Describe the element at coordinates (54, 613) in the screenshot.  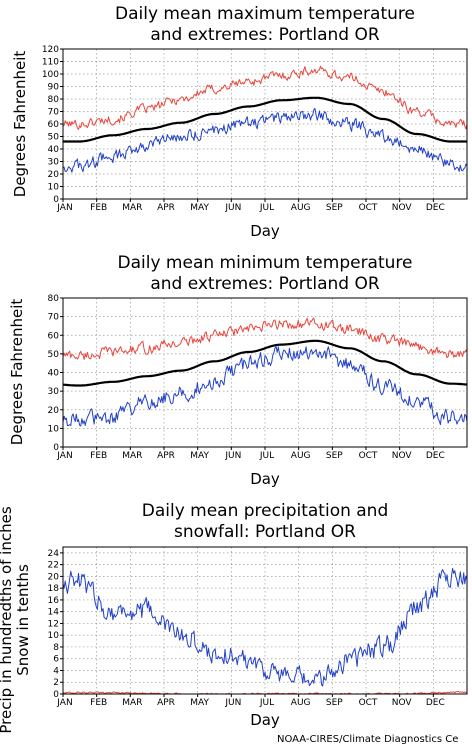
I see `y-tick-label: 14` at that location.